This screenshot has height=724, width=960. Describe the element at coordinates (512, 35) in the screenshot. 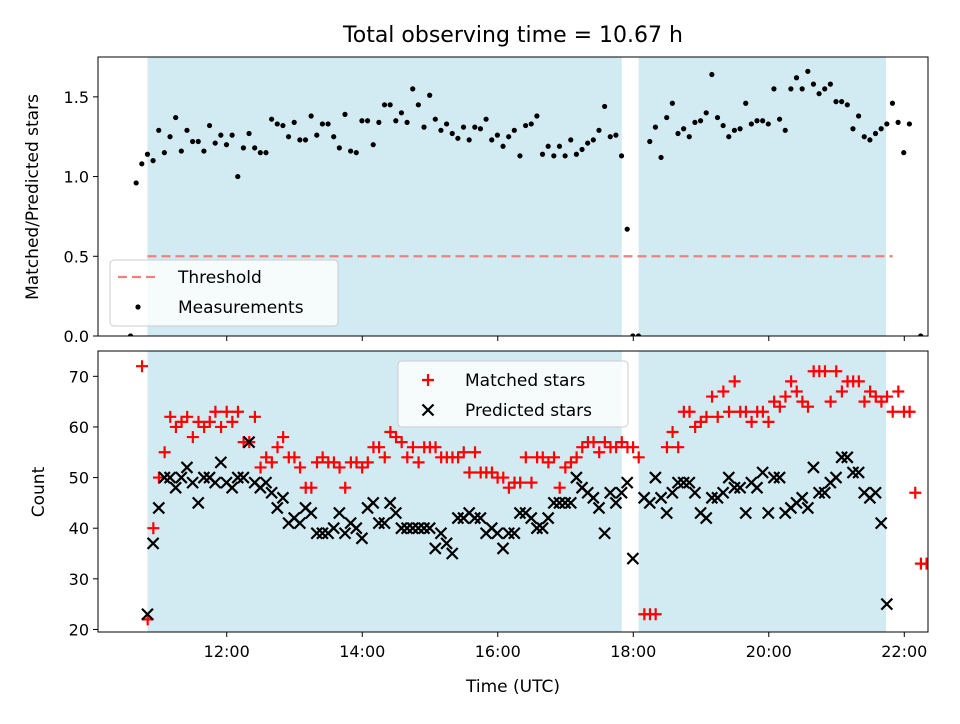

I see `figure-title: Total observing time = 10.67 h` at that location.